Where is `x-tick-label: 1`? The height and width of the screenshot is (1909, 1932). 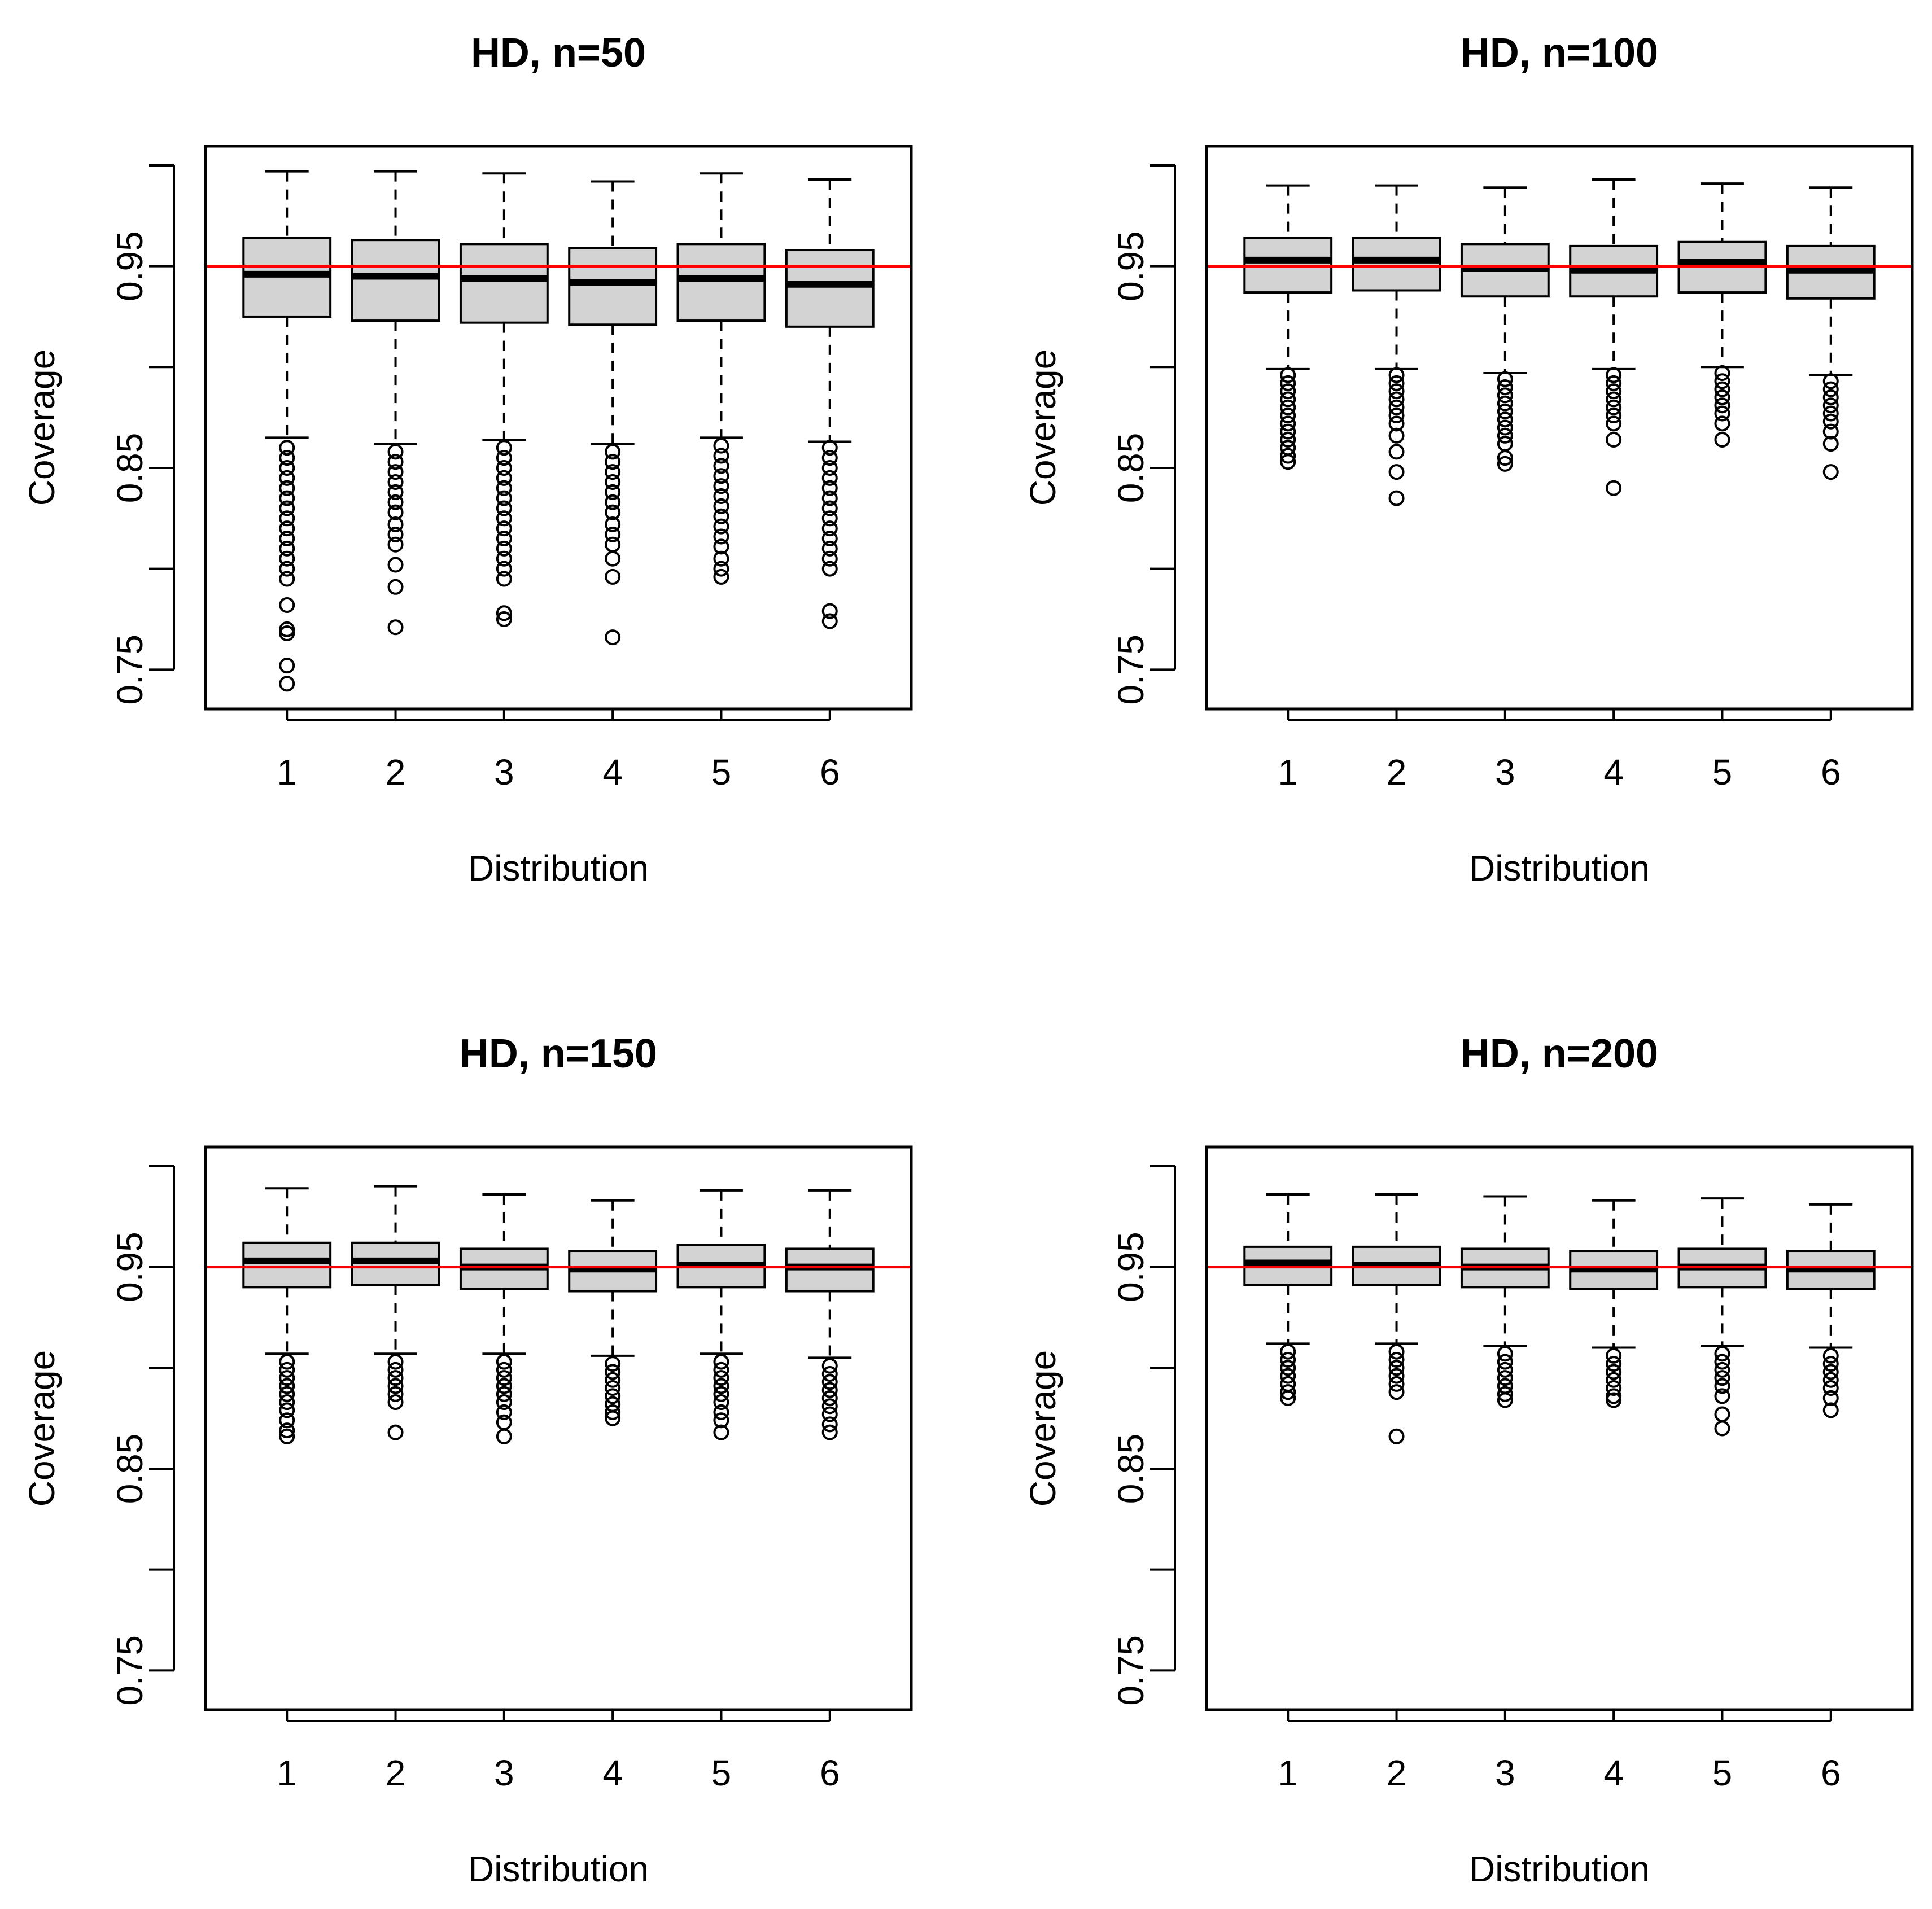 x-tick-label: 1 is located at coordinates (1288, 772).